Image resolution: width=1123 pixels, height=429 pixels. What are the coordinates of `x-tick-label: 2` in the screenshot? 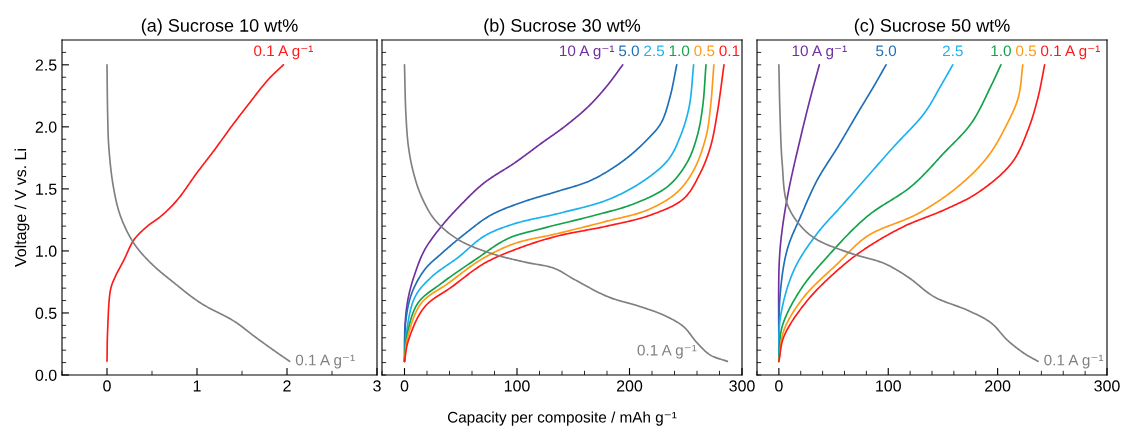 It's located at (287, 386).